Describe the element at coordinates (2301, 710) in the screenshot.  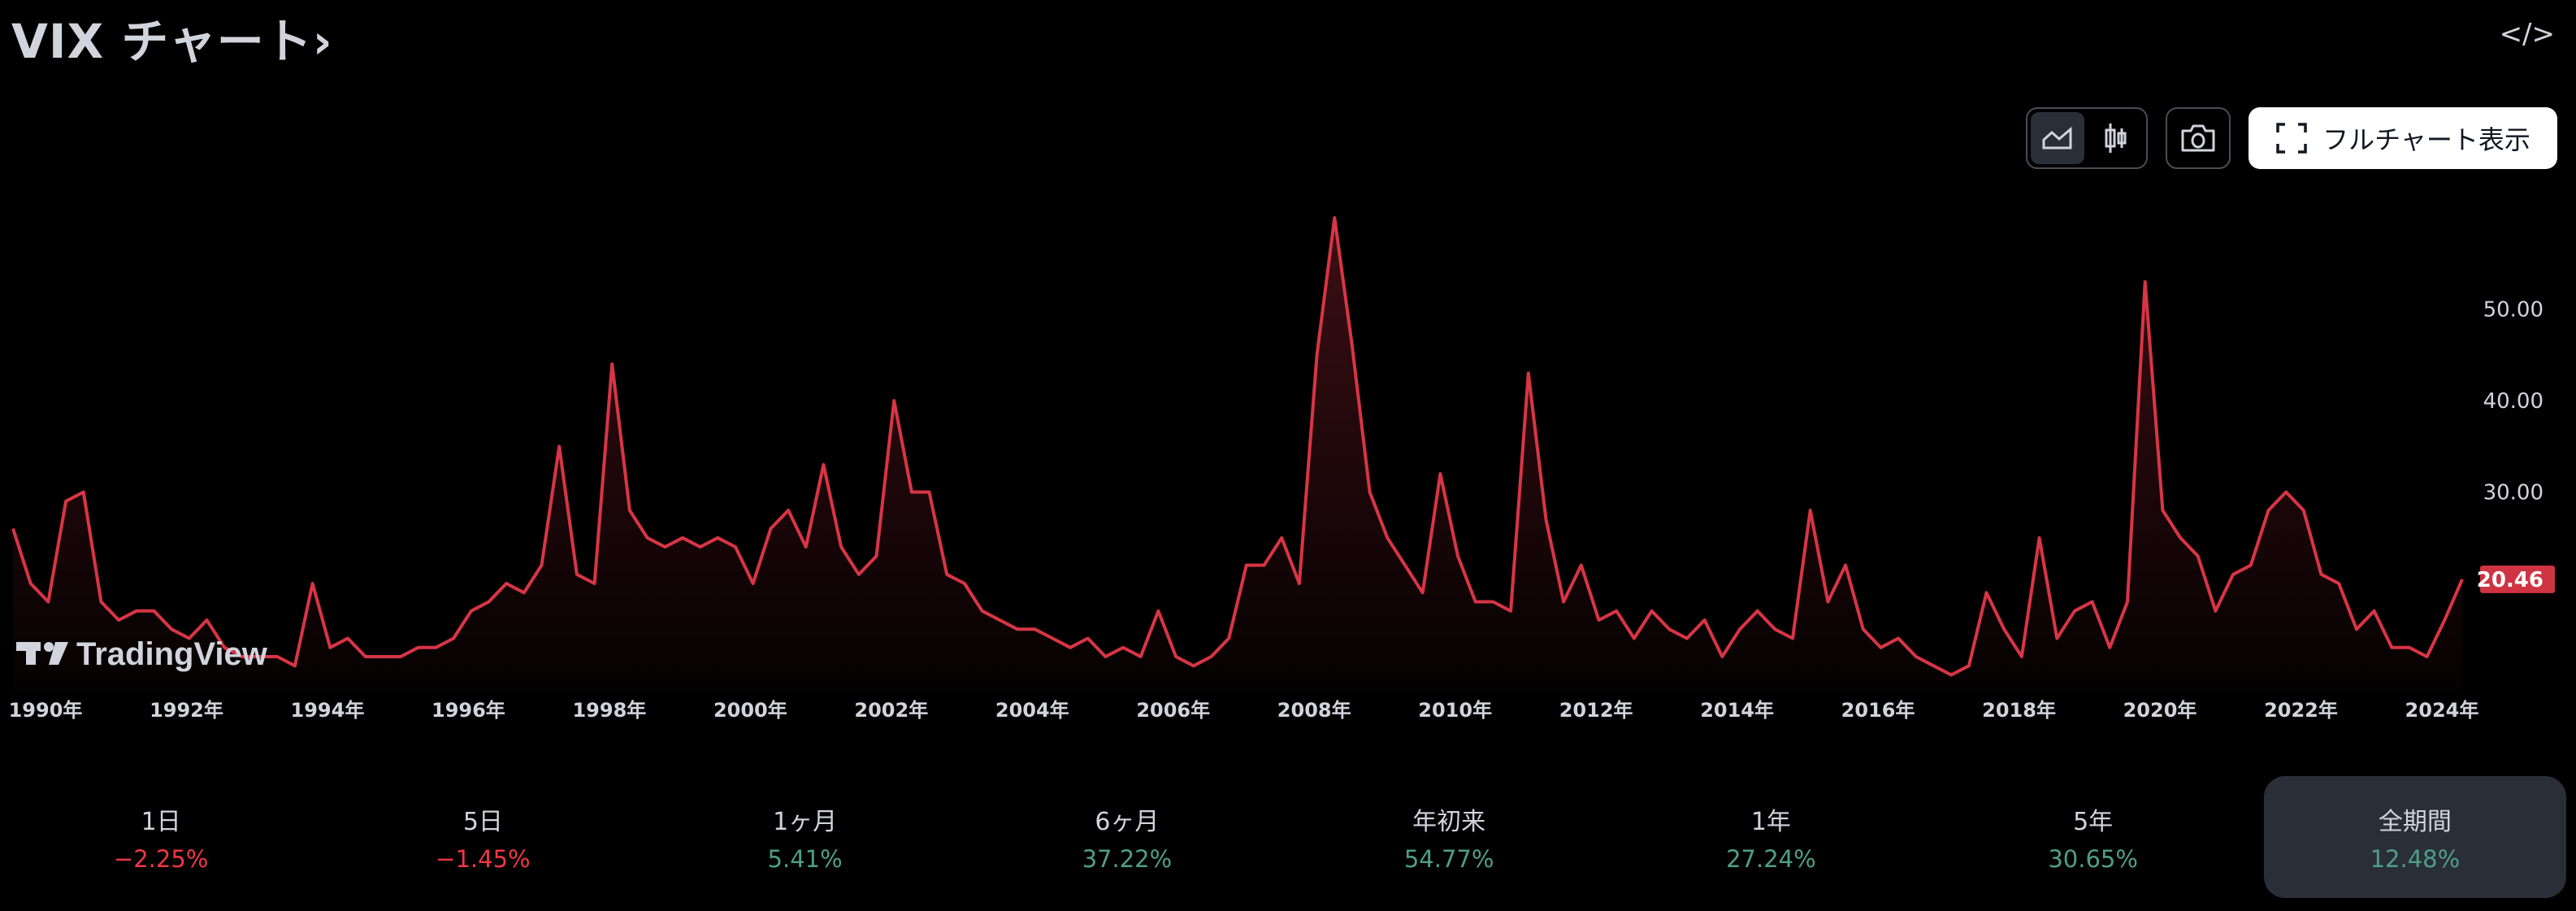
I see `x-tick-label: 2022年` at that location.